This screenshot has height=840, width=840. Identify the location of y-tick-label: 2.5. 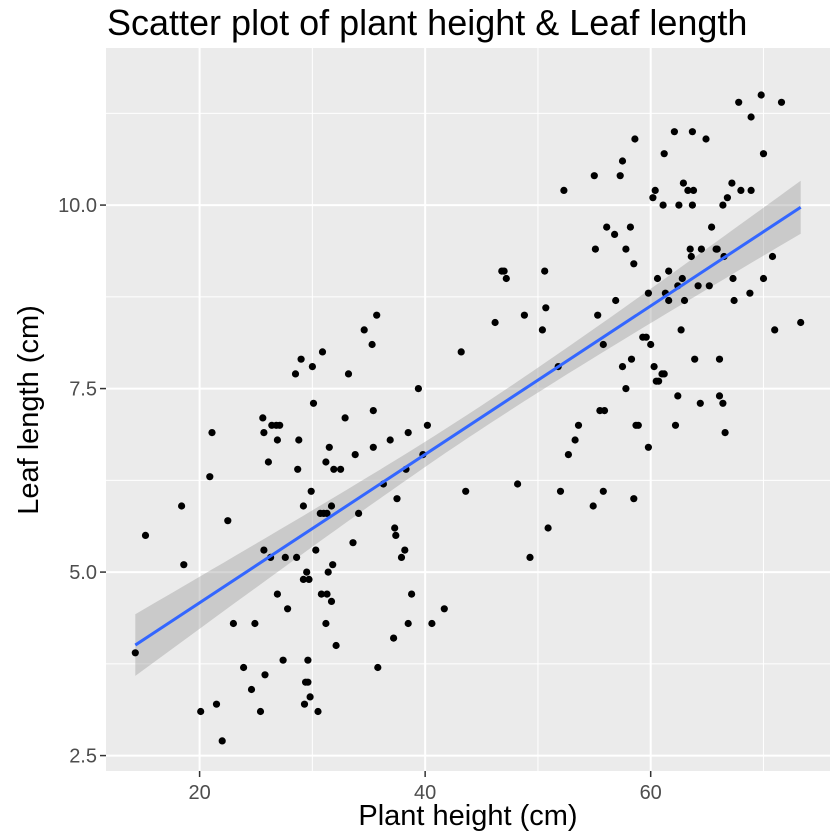
(83, 757).